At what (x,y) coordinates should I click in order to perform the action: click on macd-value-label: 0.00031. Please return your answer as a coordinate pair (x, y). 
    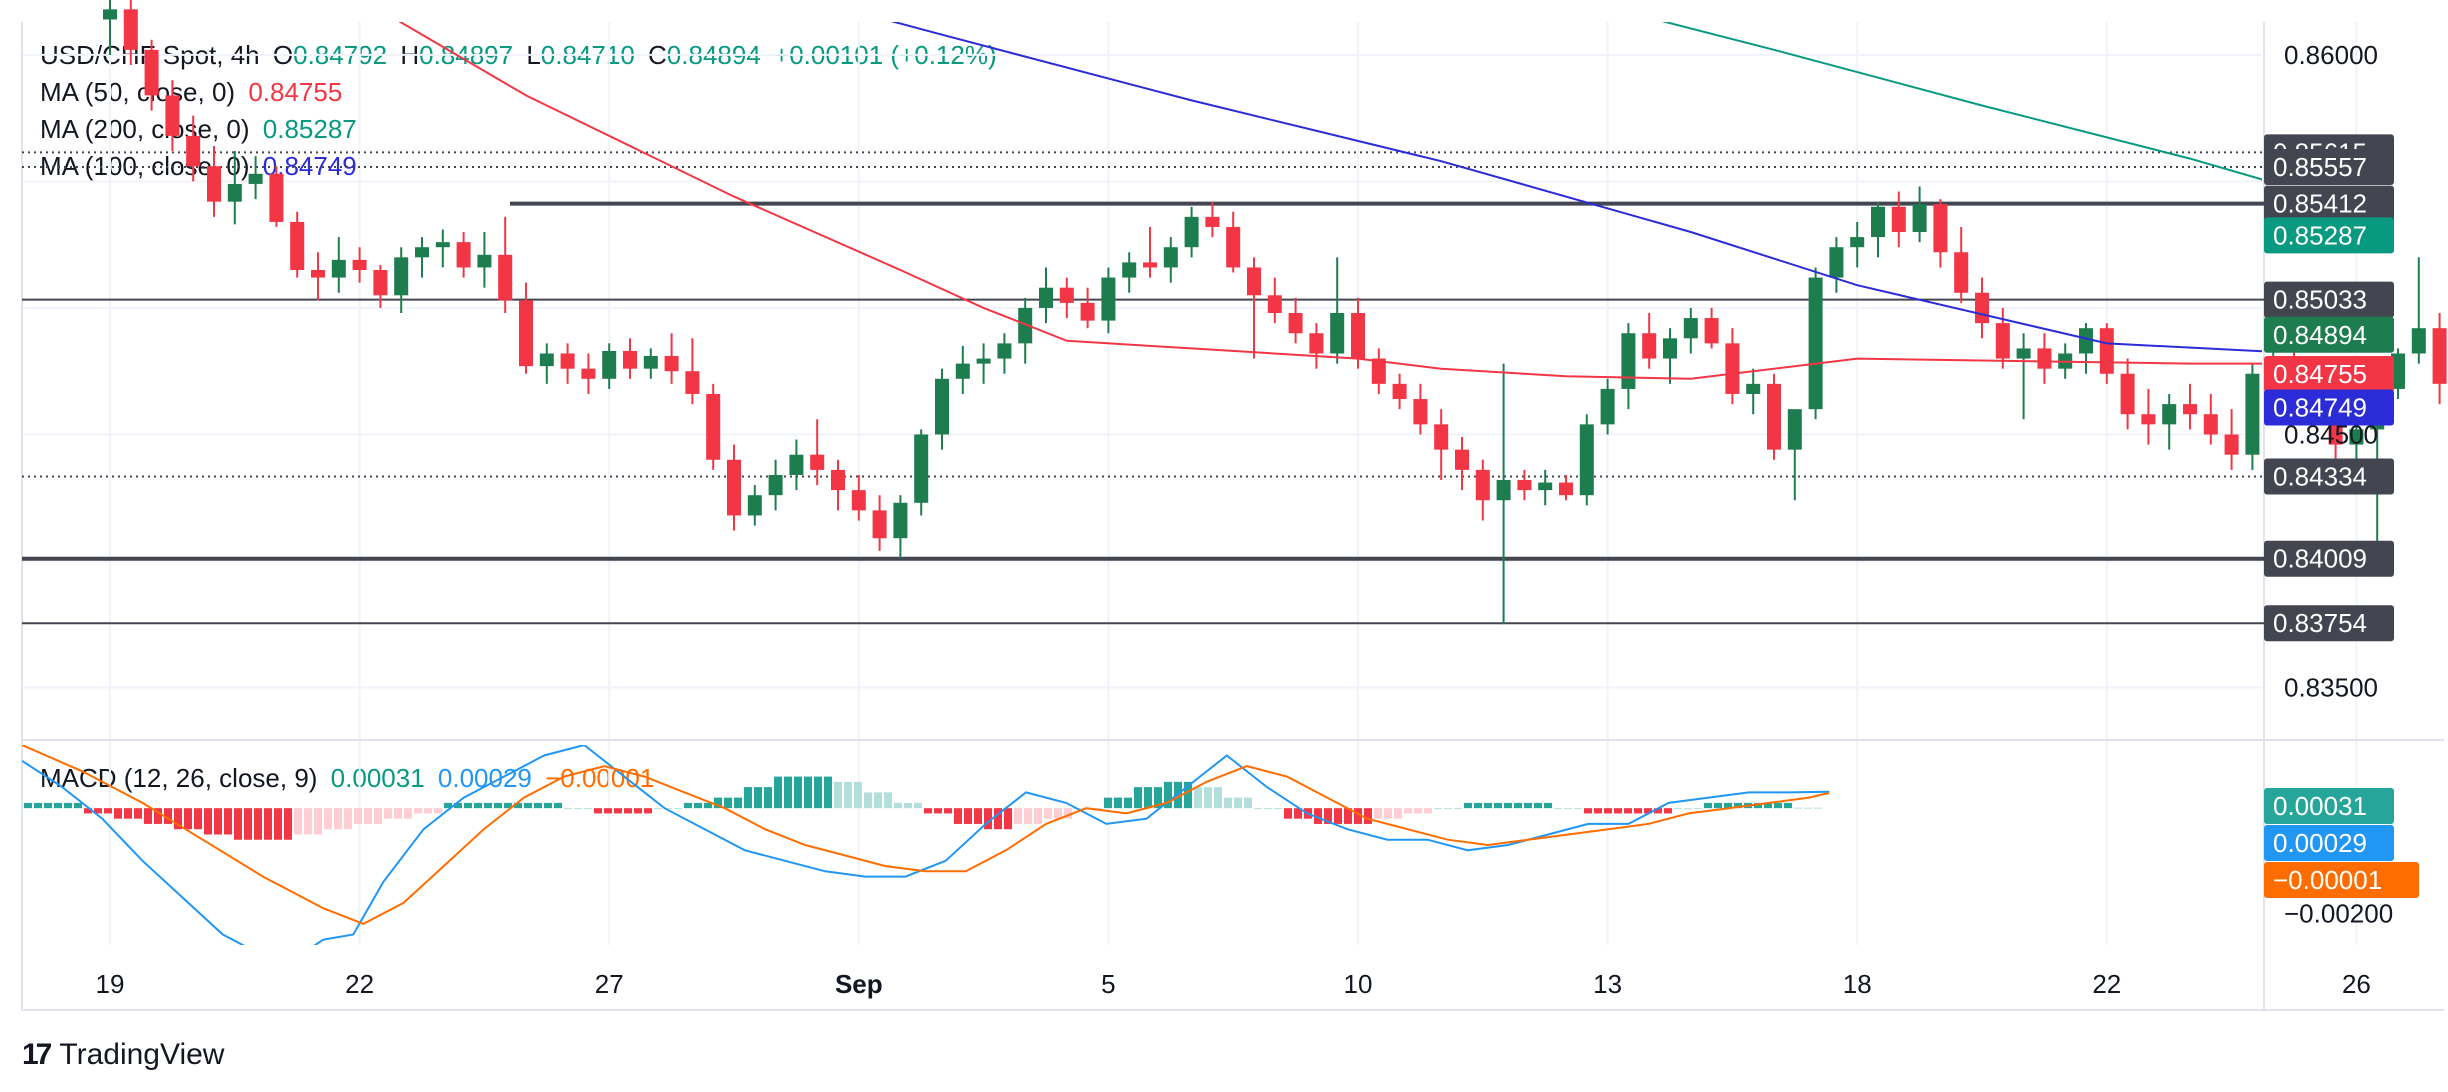
    Looking at the image, I should click on (2320, 806).